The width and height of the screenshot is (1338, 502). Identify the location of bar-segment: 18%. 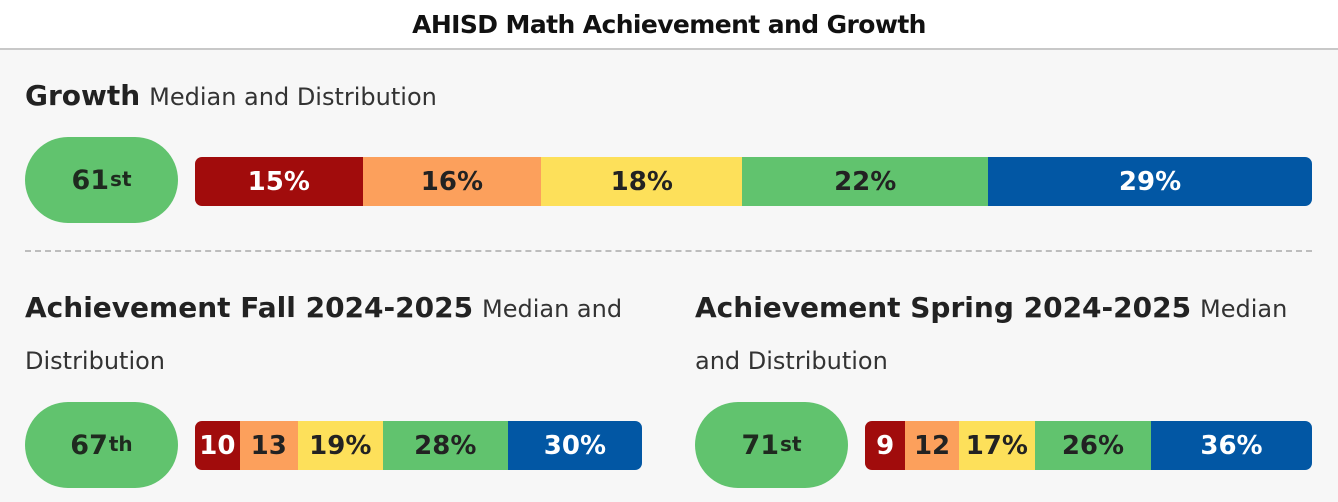
(642, 181).